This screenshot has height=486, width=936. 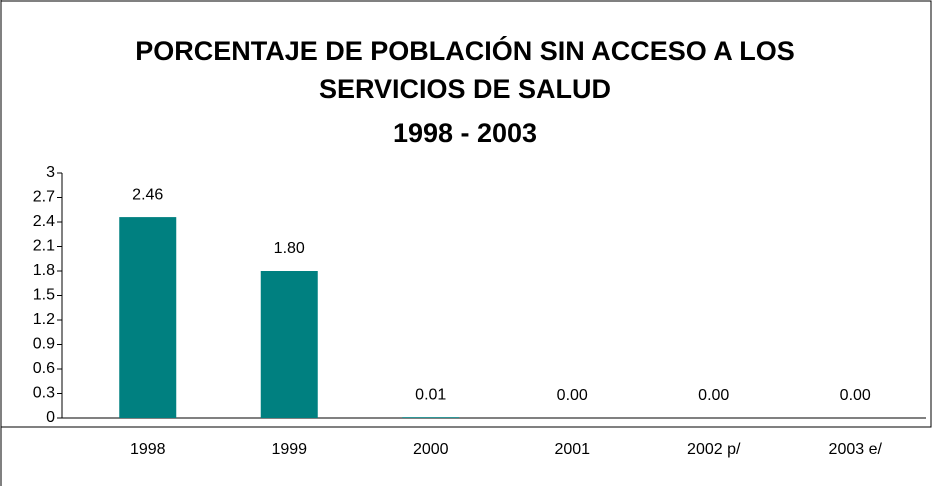 What do you see at coordinates (44, 246) in the screenshot?
I see `y-tick-label: 2.1` at bounding box center [44, 246].